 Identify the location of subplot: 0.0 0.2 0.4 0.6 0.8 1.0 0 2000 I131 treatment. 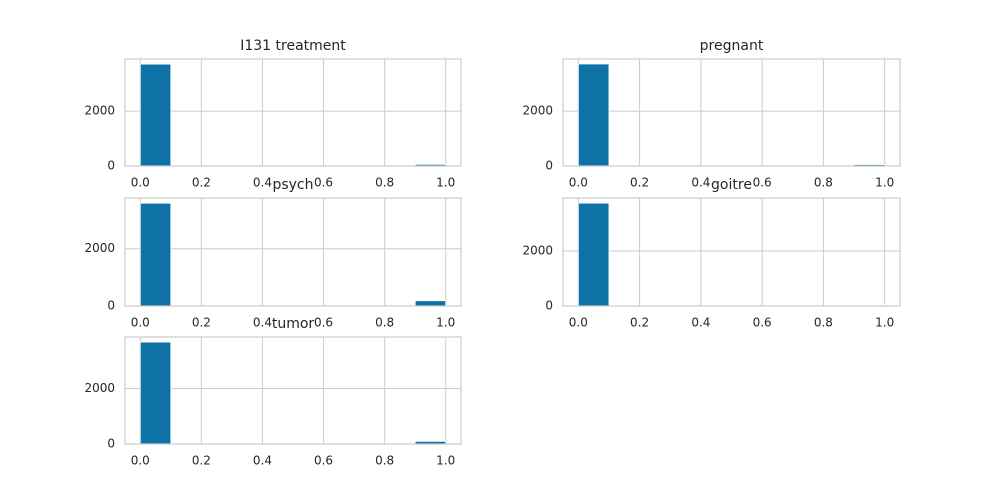
(273, 114).